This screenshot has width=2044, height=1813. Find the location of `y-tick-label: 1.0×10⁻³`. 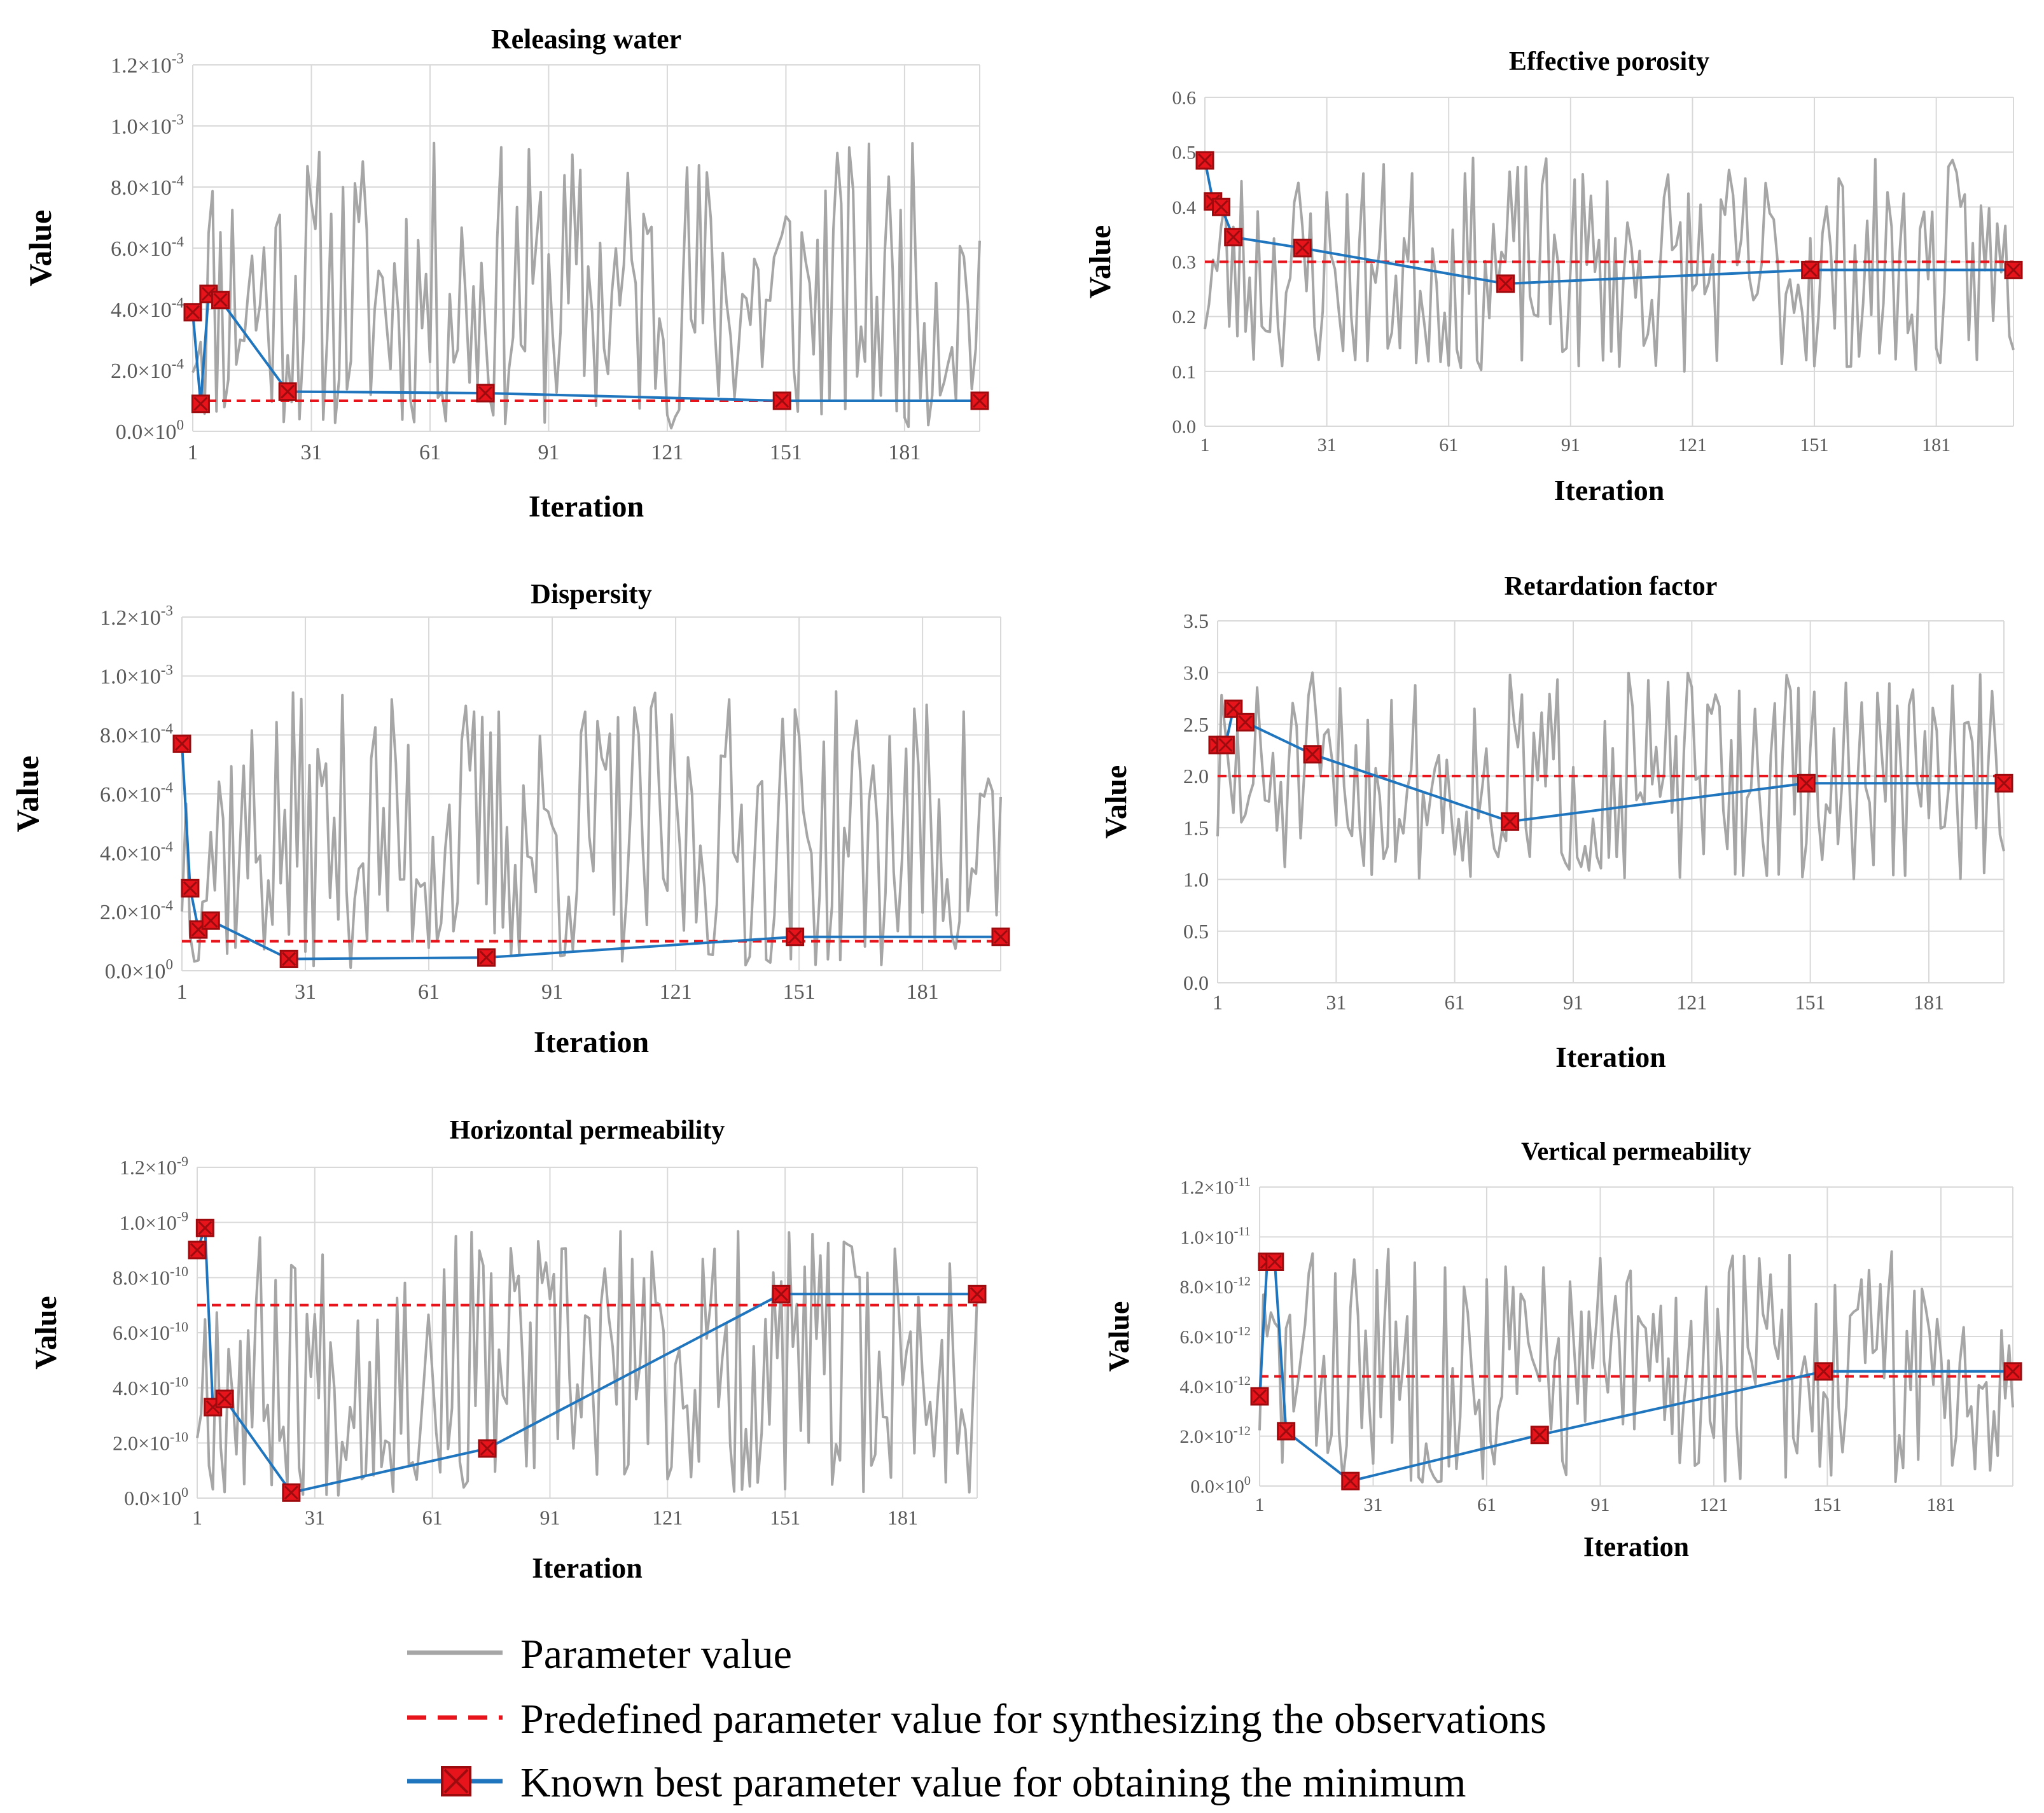

y-tick-label: 1.0×10⁻³ is located at coordinates (136, 675).